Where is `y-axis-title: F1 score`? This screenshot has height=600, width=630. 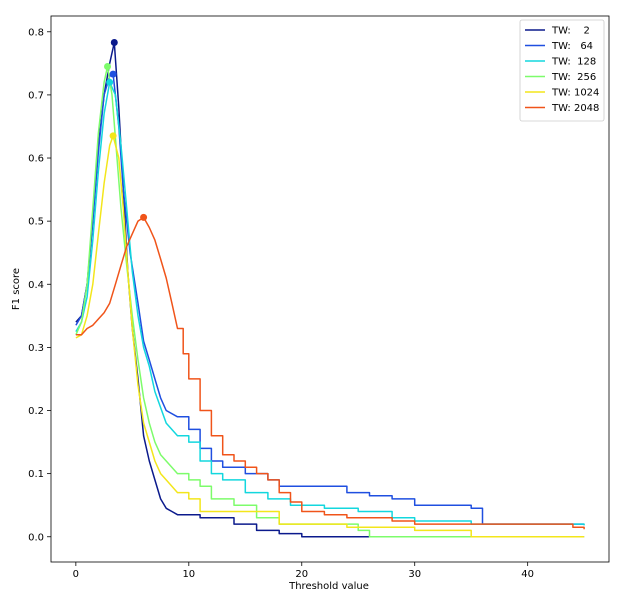 y-axis-title: F1 score is located at coordinates (16, 289).